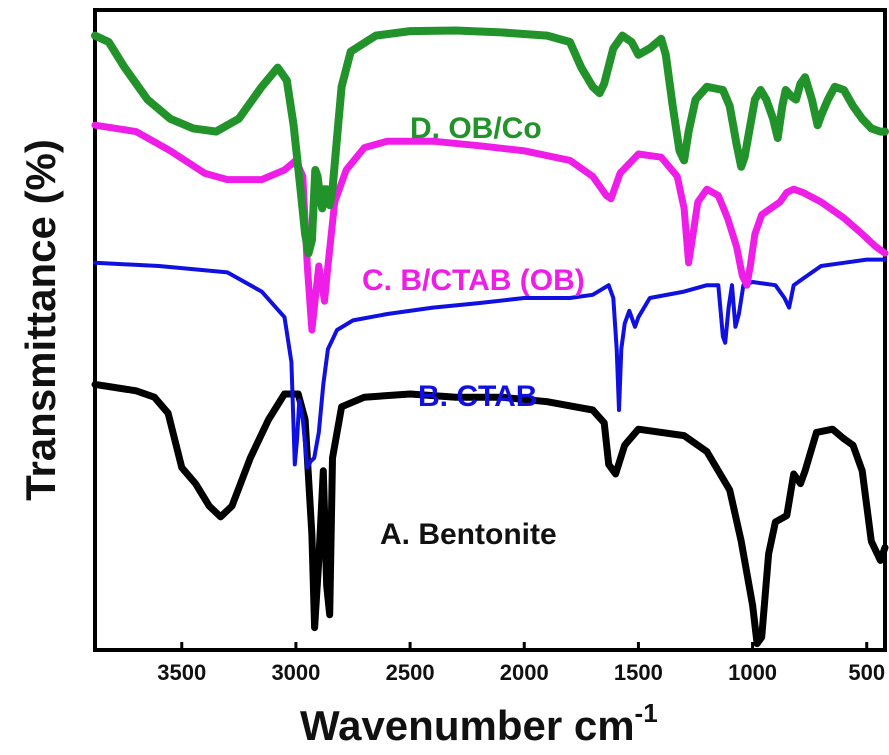  Describe the element at coordinates (410, 672) in the screenshot. I see `x-tick-label-2: 2500` at that location.